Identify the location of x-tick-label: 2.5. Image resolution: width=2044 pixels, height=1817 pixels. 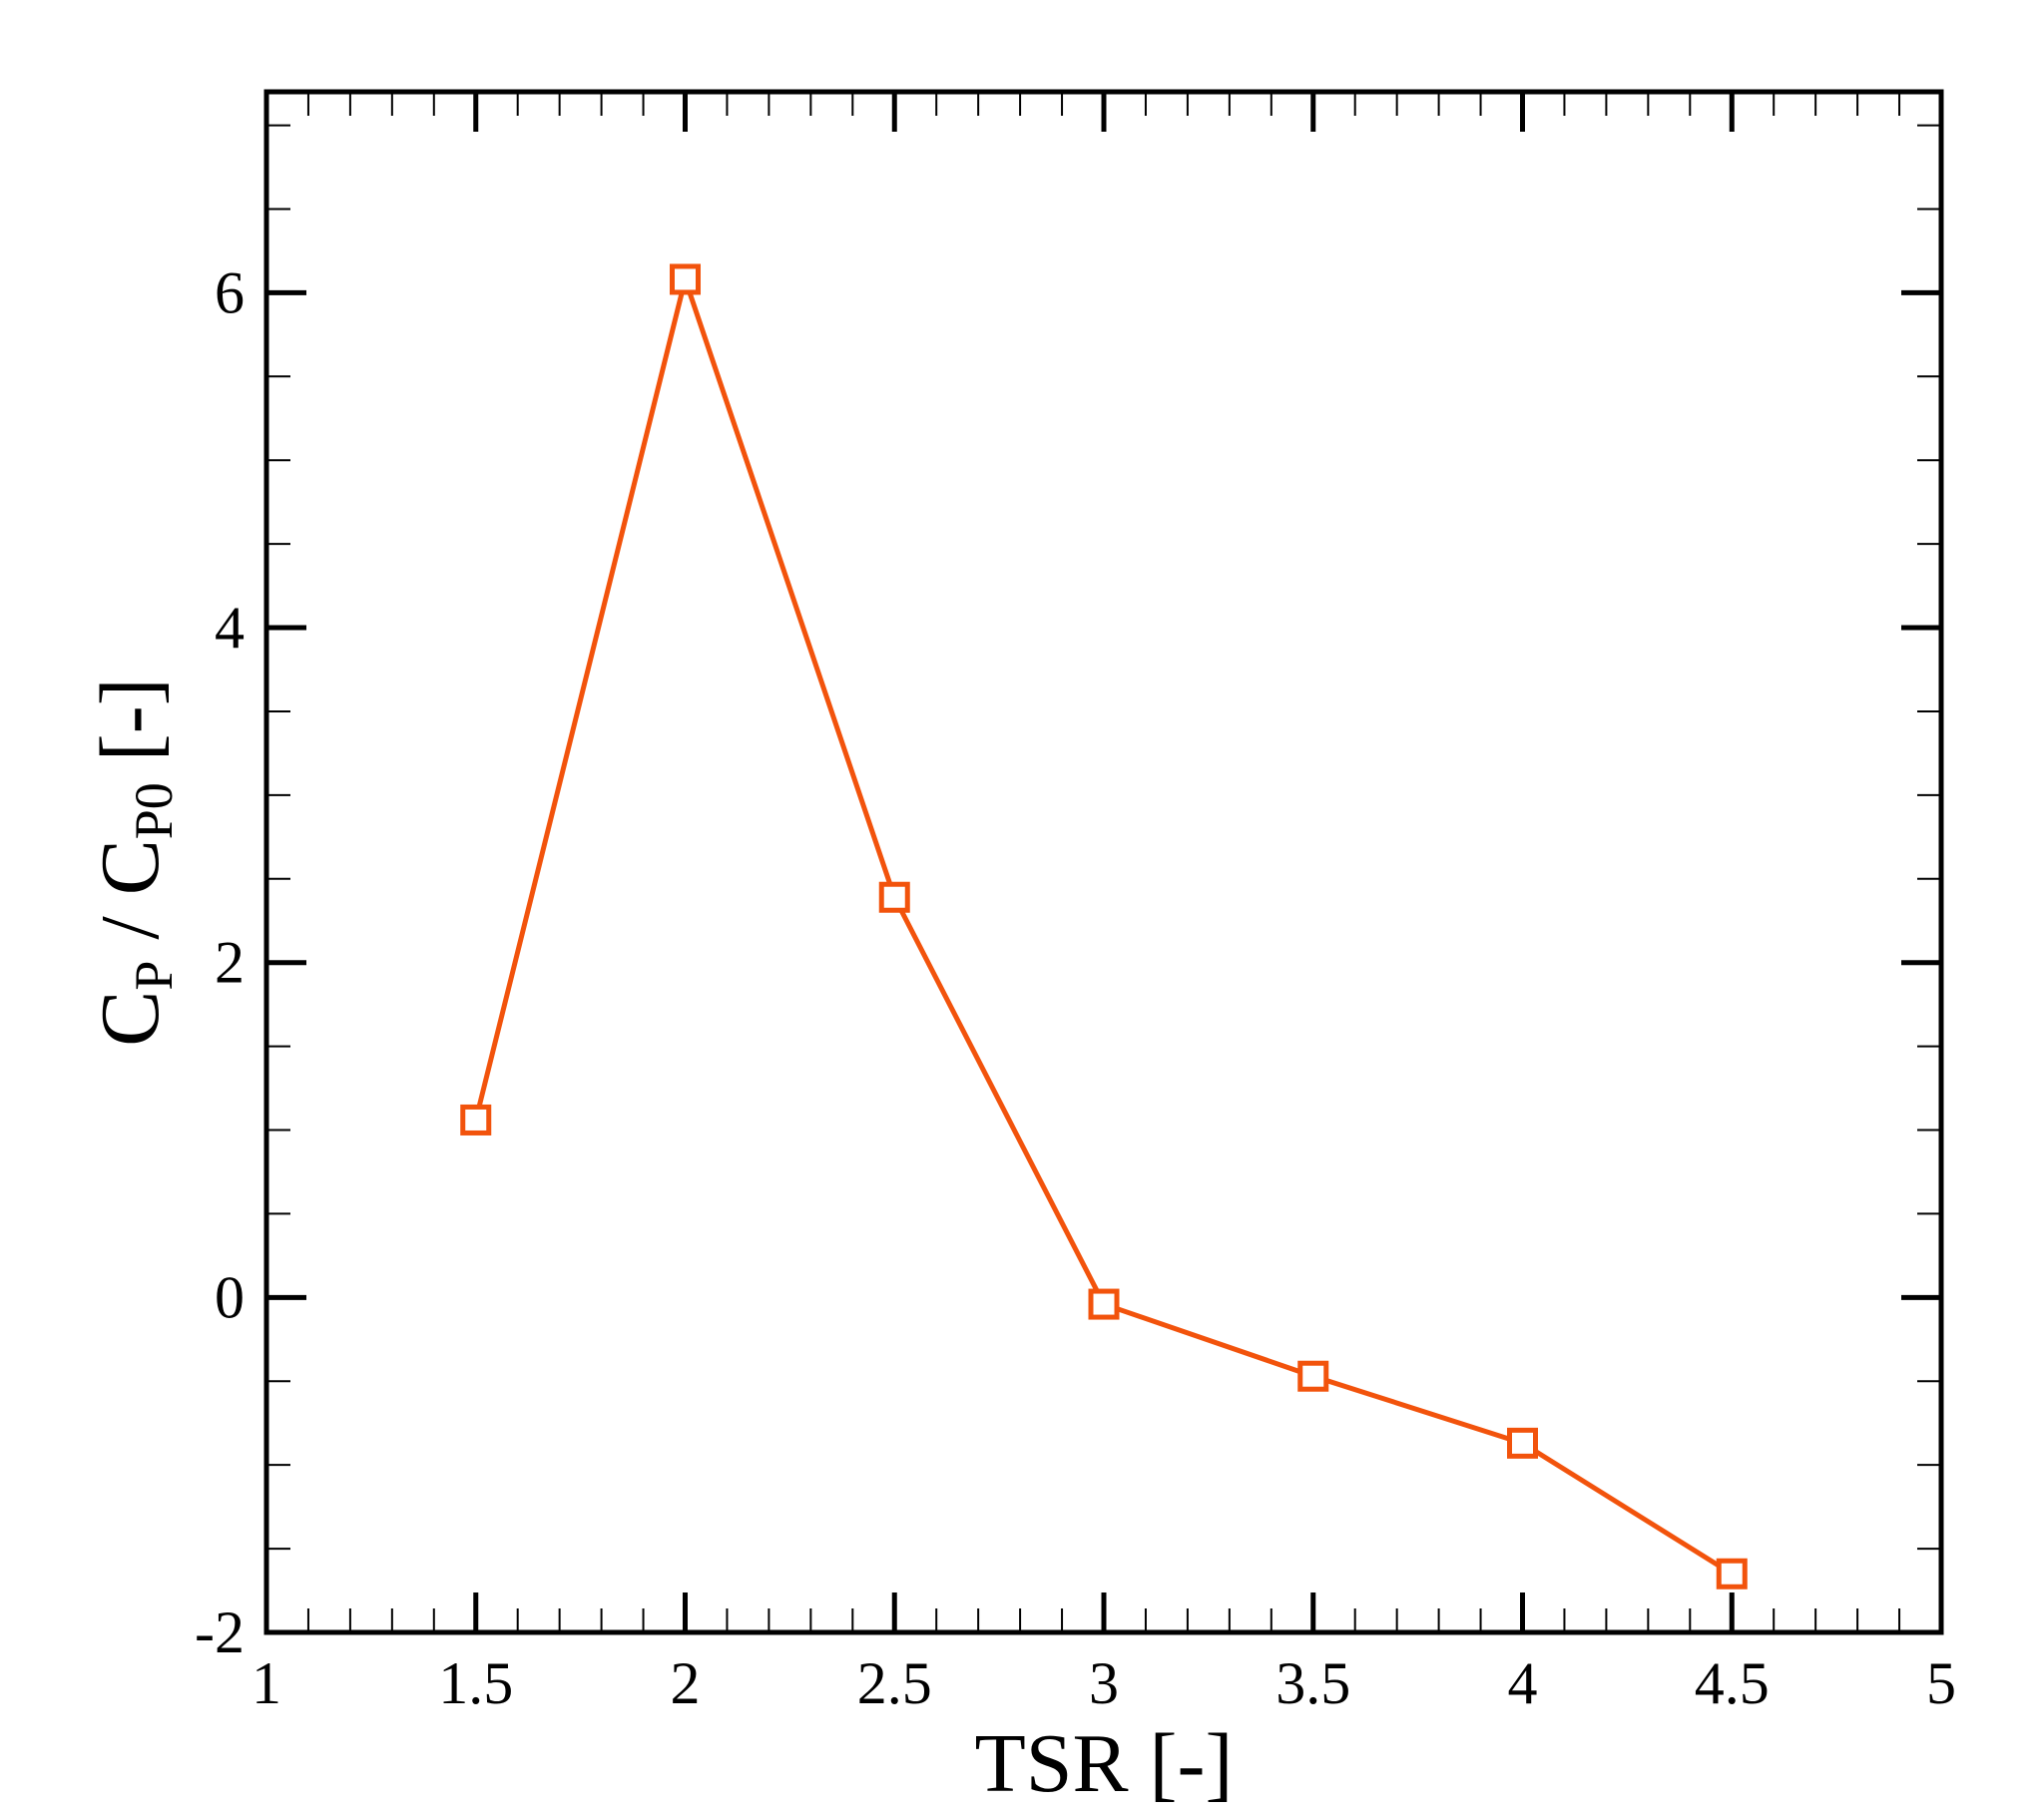
(894, 1683).